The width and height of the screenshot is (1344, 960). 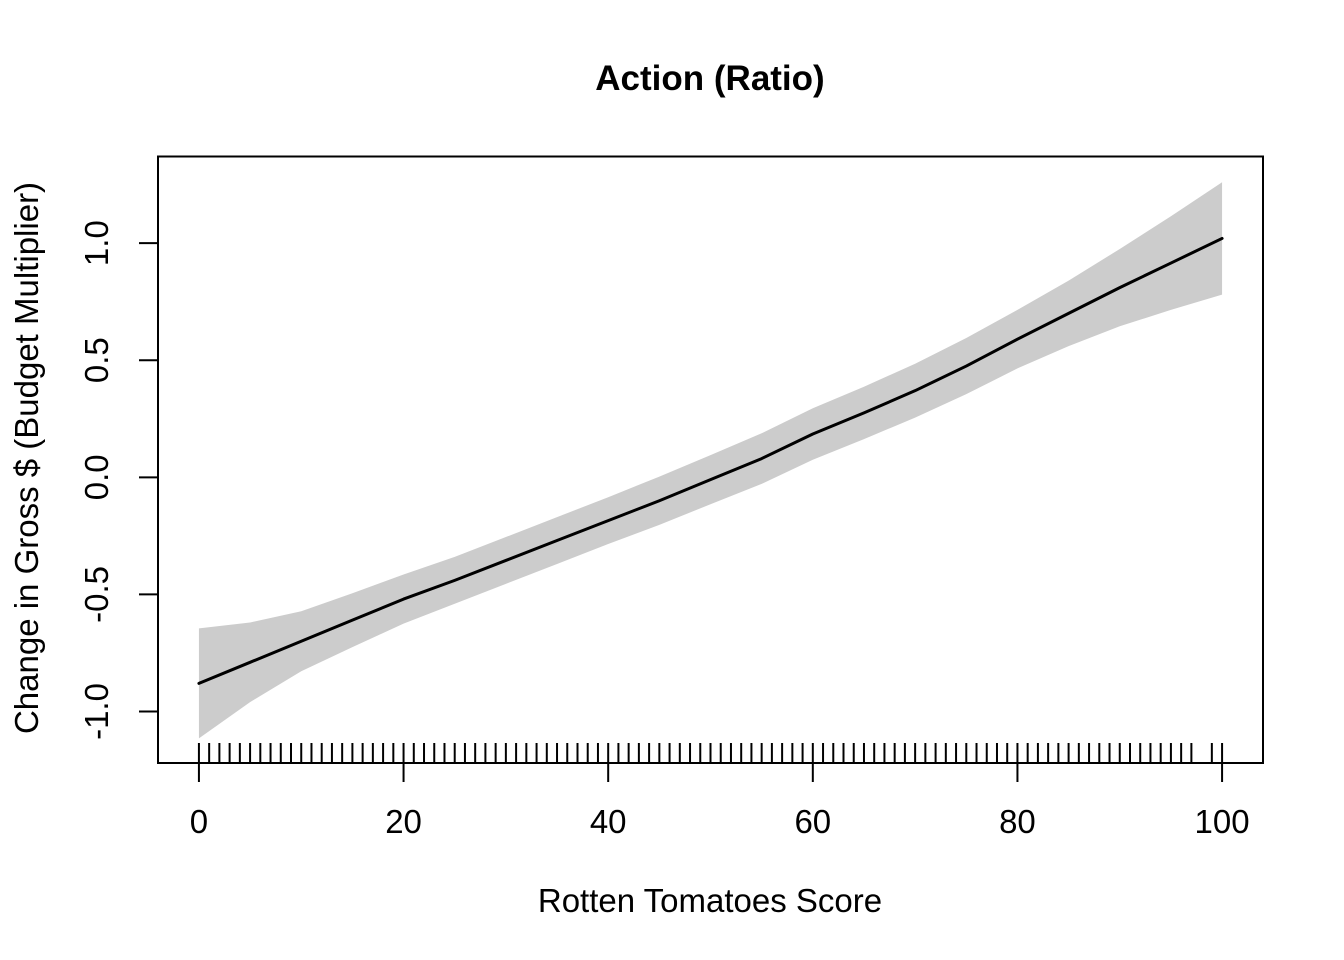 What do you see at coordinates (96, 594) in the screenshot?
I see `y-tick-label: -0.5` at bounding box center [96, 594].